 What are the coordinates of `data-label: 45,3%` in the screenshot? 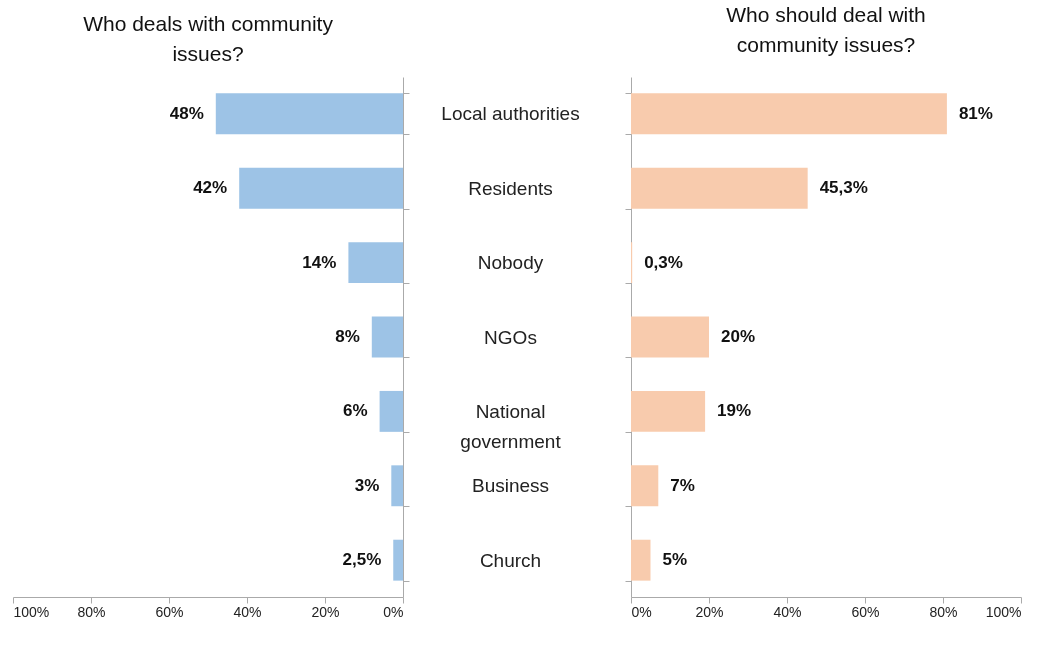 It's located at (843, 188).